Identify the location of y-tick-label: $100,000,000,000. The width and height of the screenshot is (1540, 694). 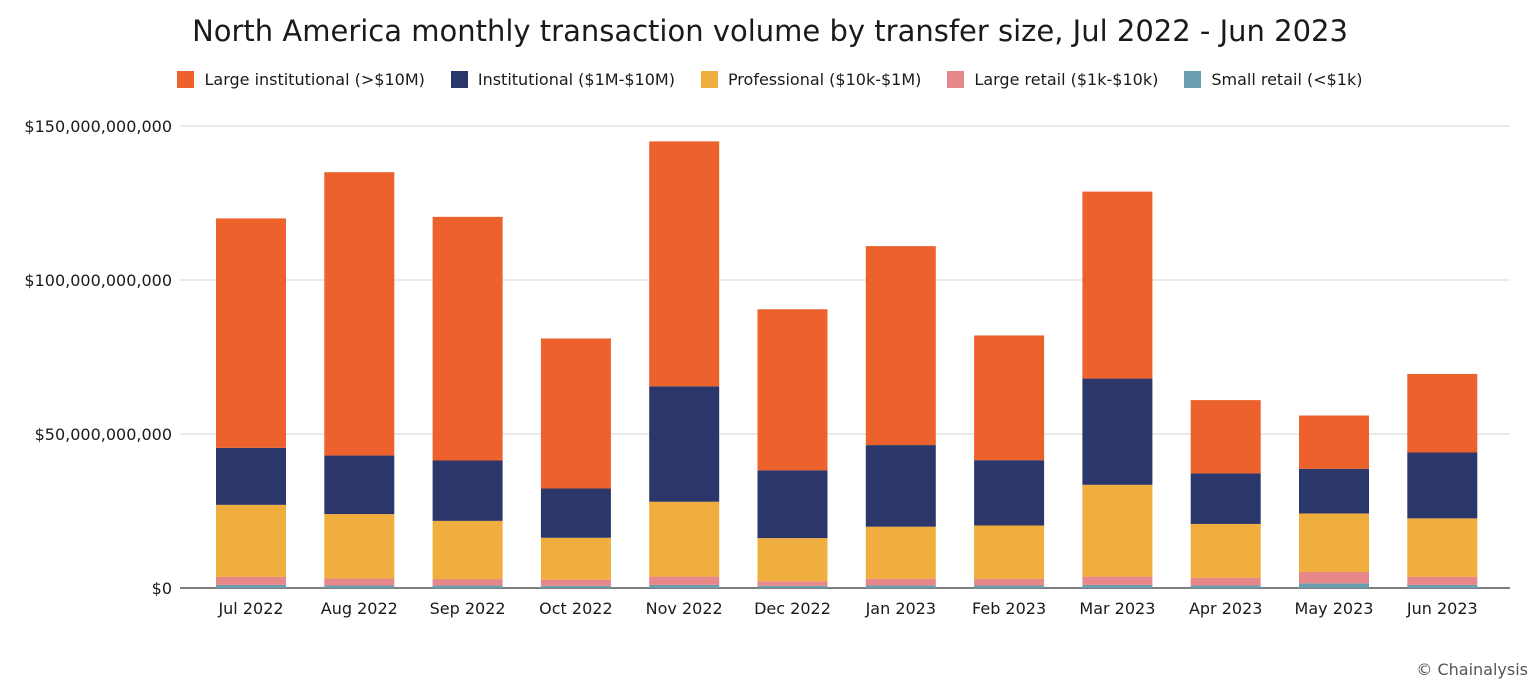
(98, 280).